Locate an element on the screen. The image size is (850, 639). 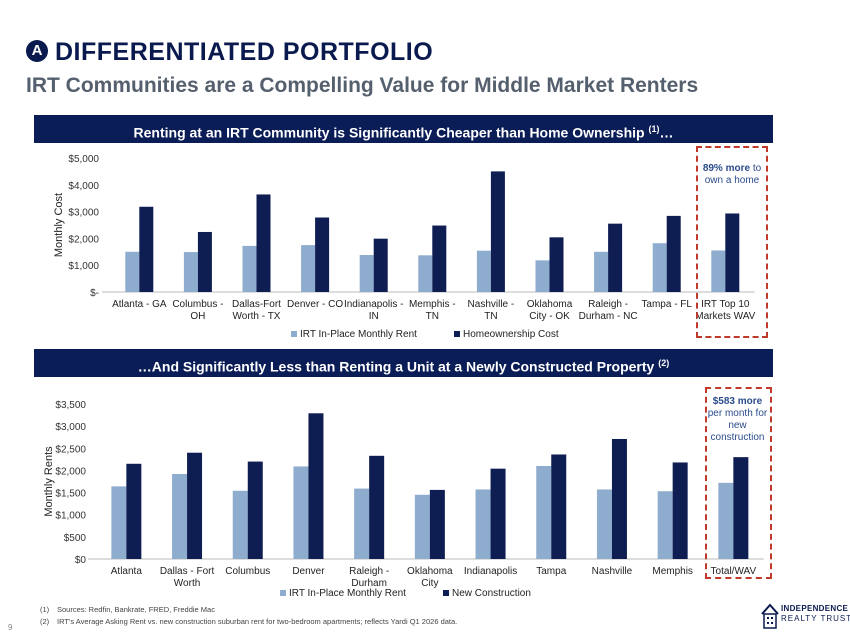
banner-homeownership-footnote-ref: (1) is located at coordinates (654, 129).